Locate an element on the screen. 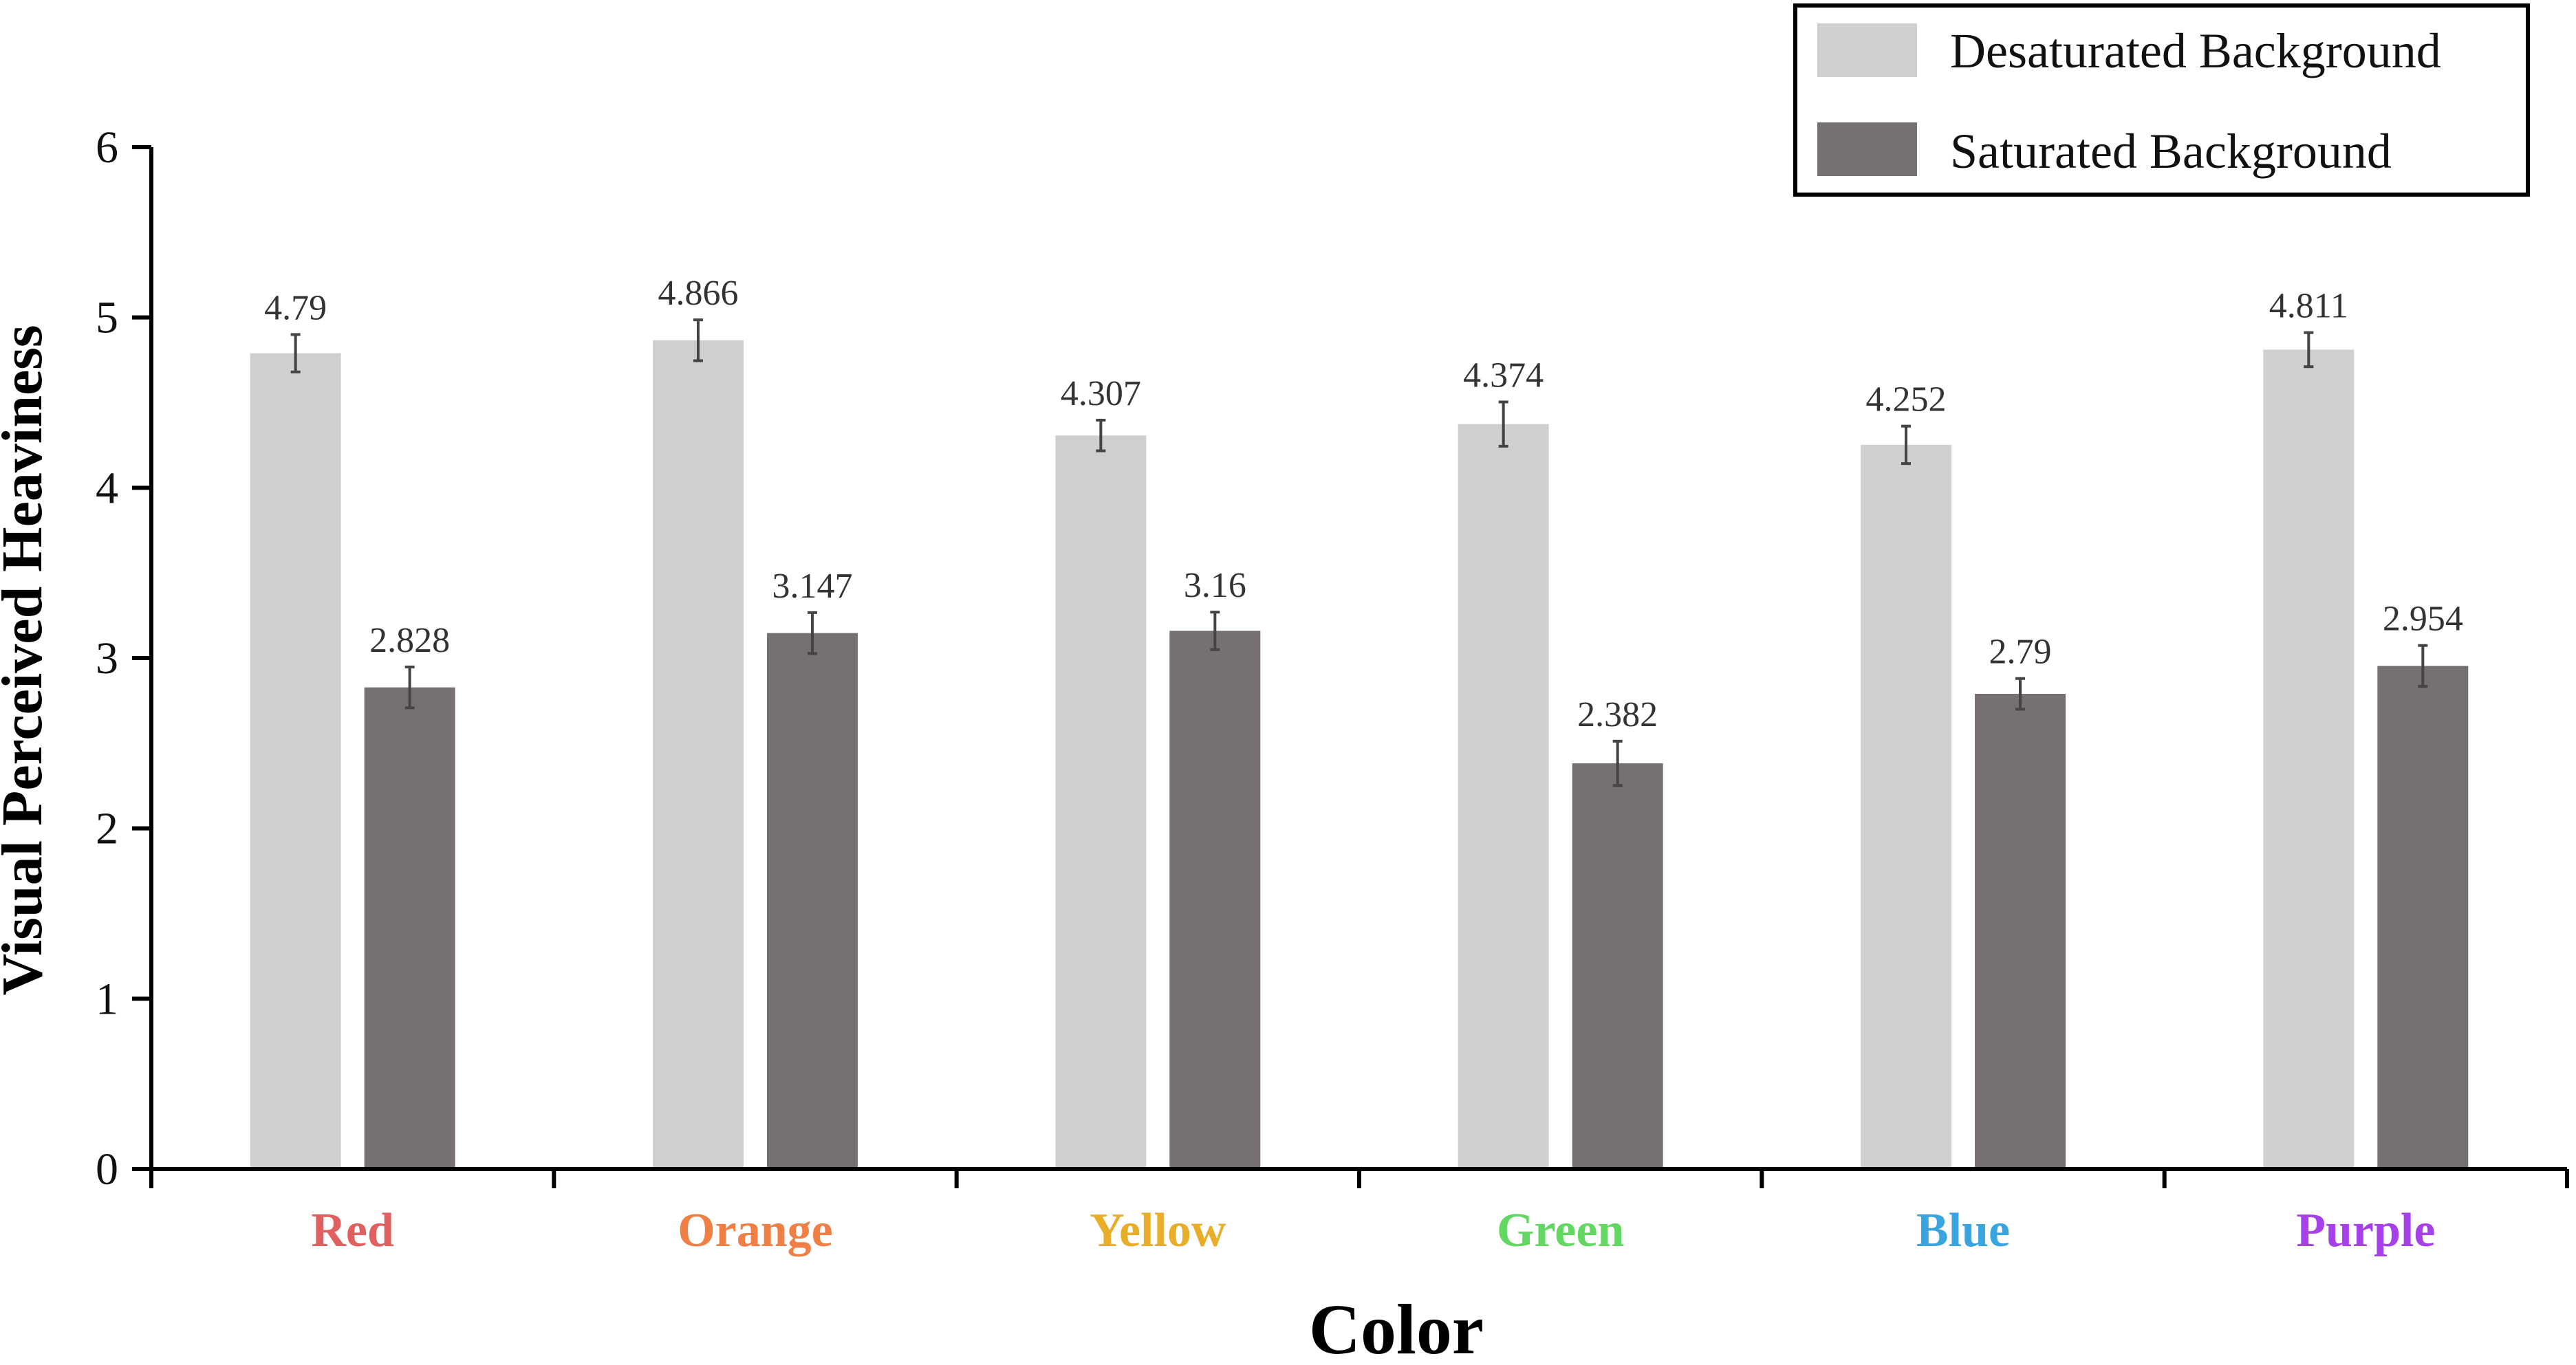 This screenshot has height=1365, width=2576. error-bar-purple-desaturated is located at coordinates (2309, 350).